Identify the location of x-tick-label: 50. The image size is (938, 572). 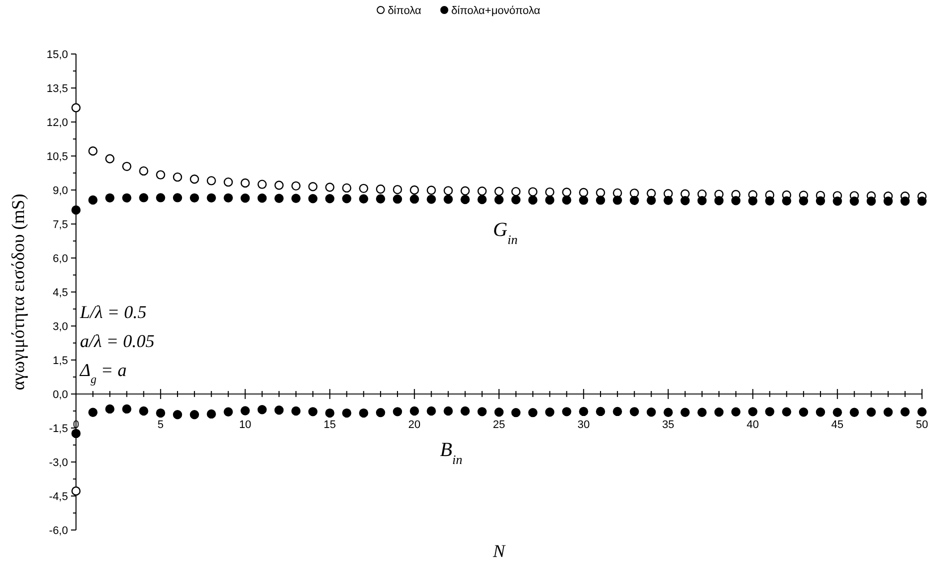
(922, 425).